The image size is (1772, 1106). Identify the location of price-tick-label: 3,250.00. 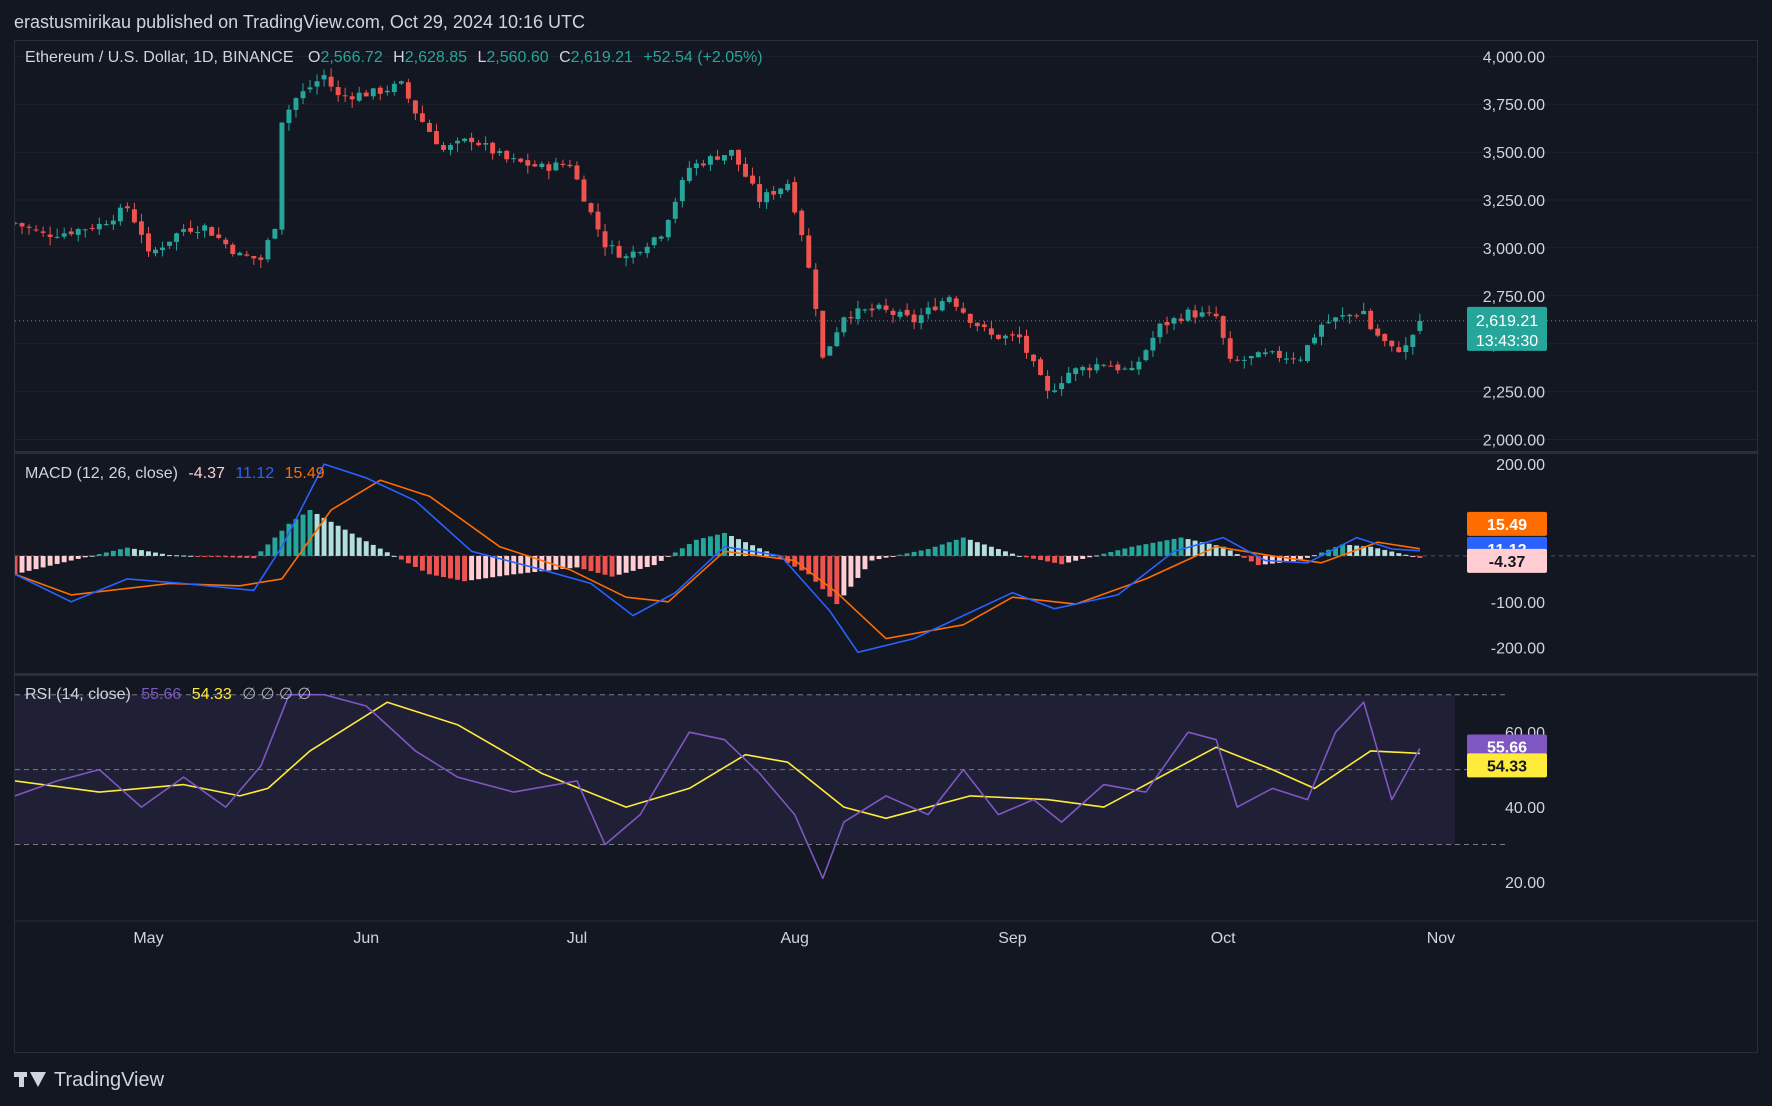
(1514, 201).